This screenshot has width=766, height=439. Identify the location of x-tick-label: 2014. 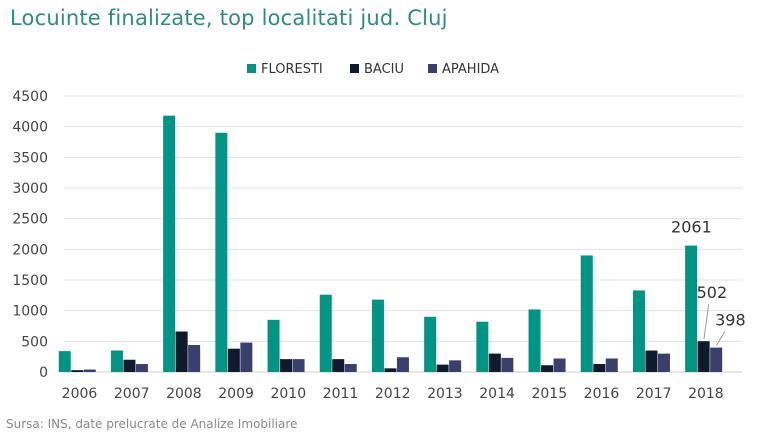
(497, 394).